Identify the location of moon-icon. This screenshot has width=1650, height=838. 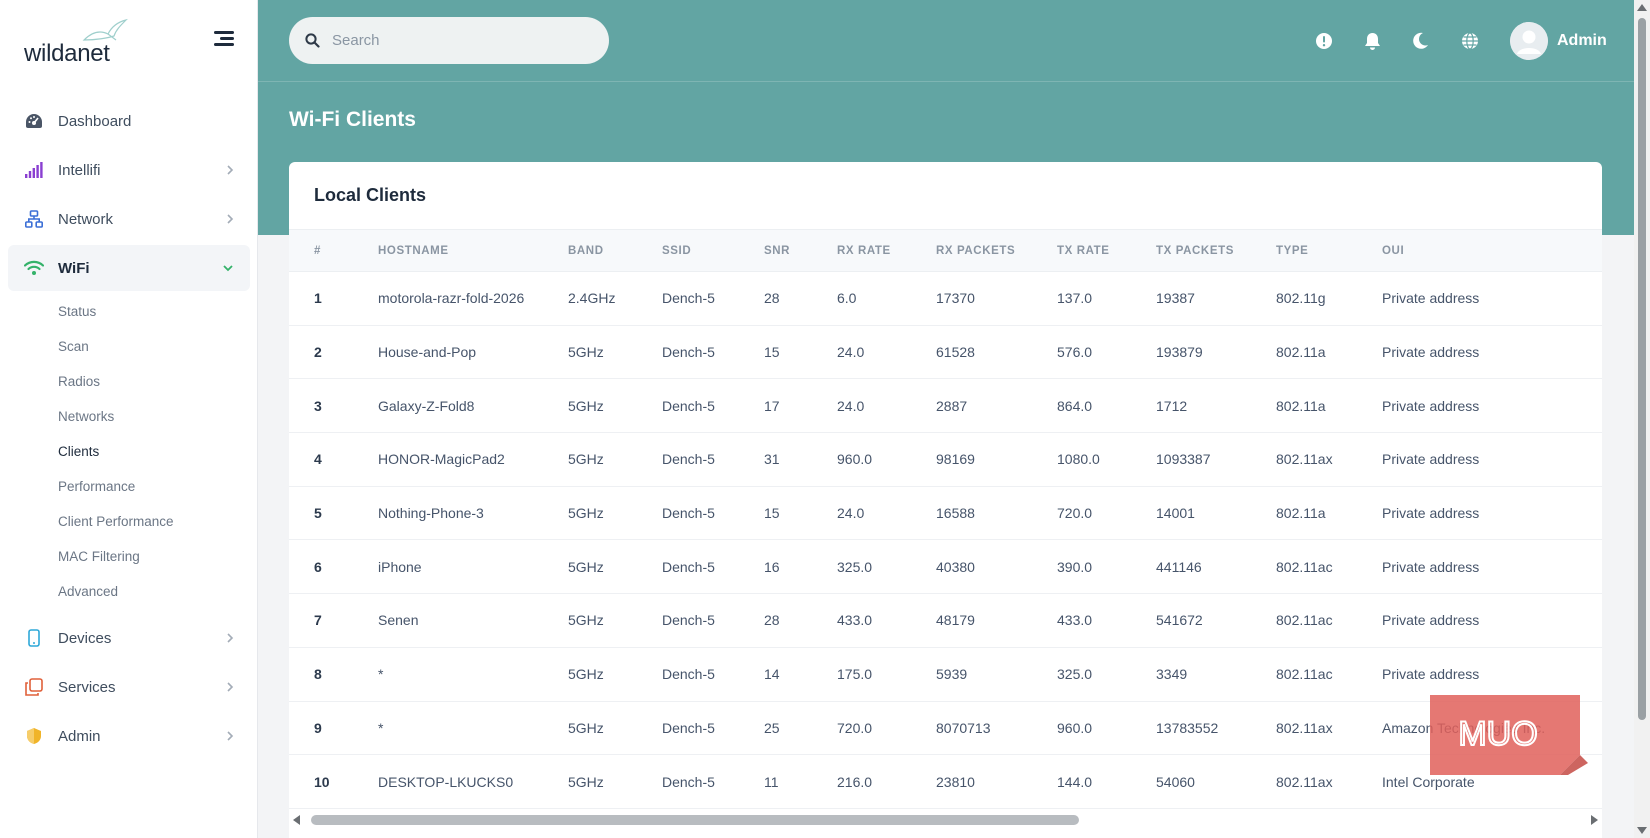
(1420, 41).